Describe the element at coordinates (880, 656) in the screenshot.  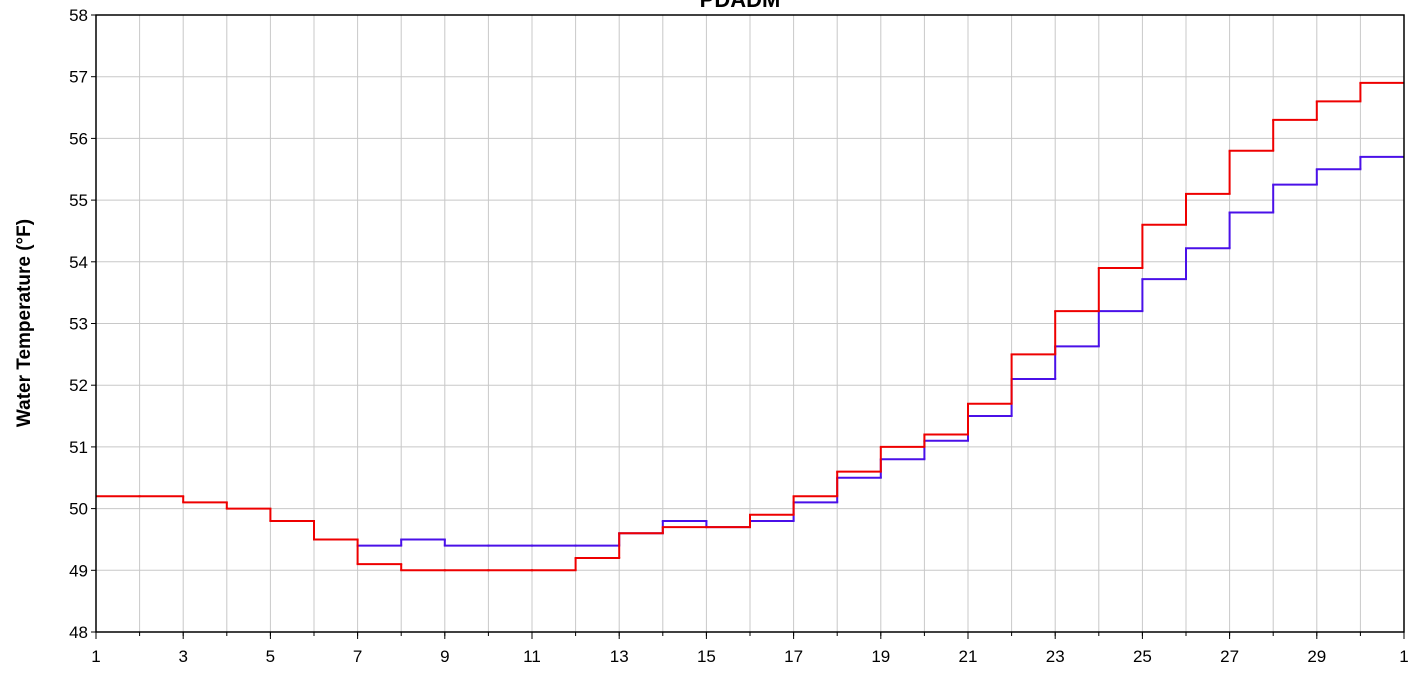
I see `x-tick-label: 19` at that location.